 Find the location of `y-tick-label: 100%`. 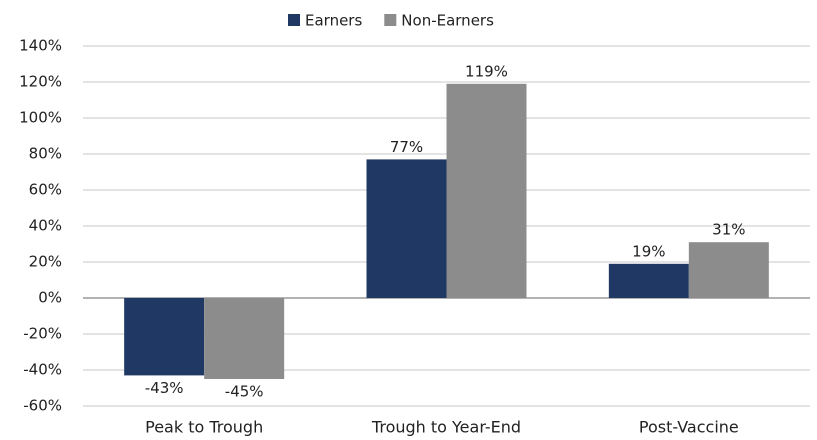

y-tick-label: 100% is located at coordinates (40, 118).